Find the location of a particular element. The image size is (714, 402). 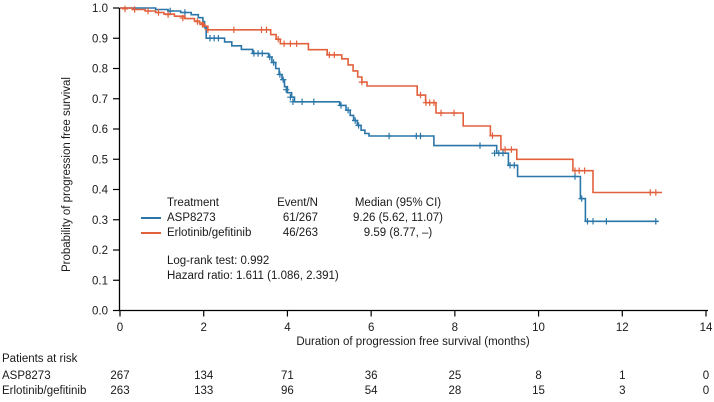

risk-count: 267 is located at coordinates (120, 376).